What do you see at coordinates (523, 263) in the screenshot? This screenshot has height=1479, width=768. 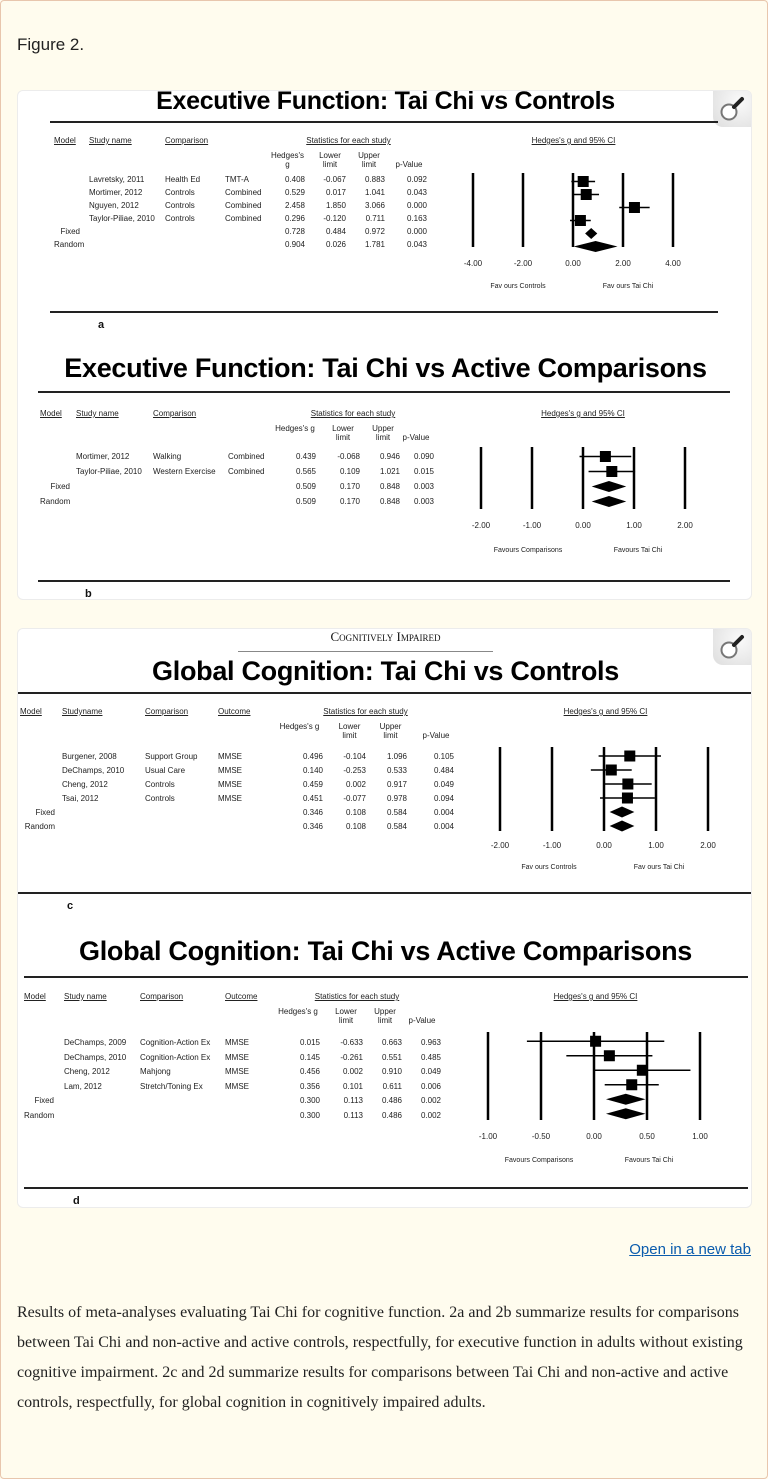 I see `x-tick-label: -2.00` at bounding box center [523, 263].